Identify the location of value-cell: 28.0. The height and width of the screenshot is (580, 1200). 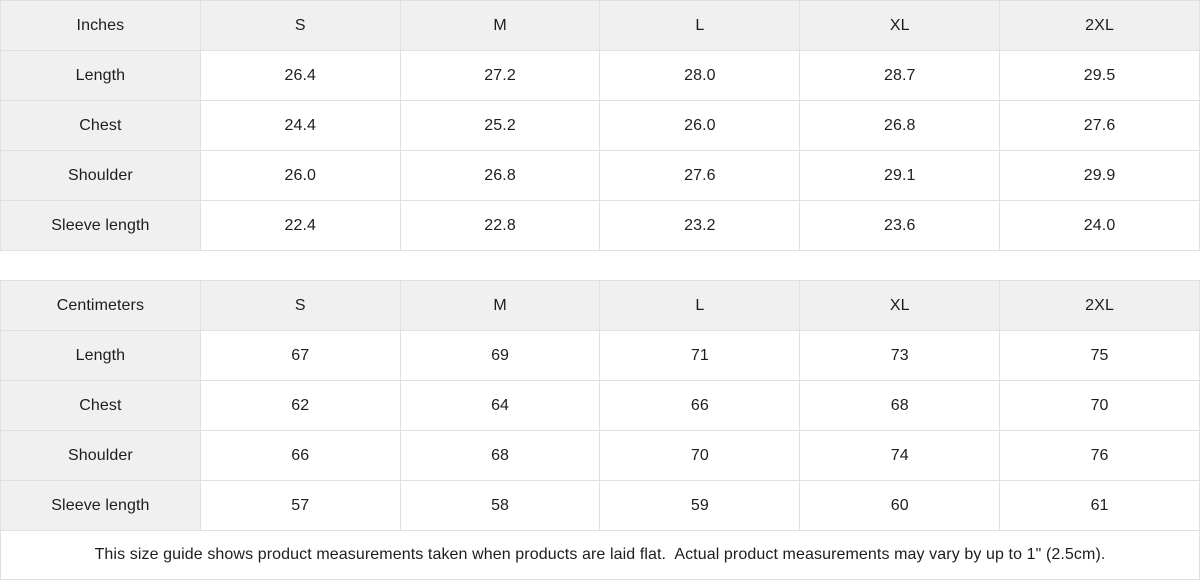
(700, 76).